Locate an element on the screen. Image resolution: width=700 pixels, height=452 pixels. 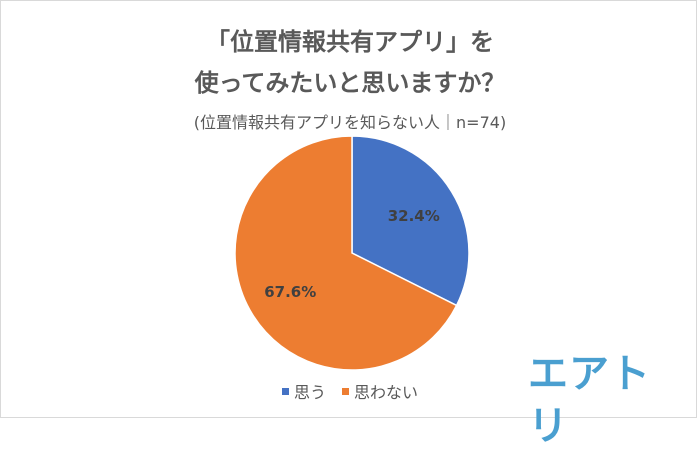
chart-title-line2: 使ってみたいと思いますか？ is located at coordinates (350, 83).